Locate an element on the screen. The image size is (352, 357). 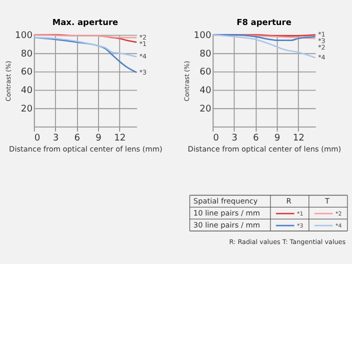
text: 10 line pairs / mm is located at coordinates (226, 213).